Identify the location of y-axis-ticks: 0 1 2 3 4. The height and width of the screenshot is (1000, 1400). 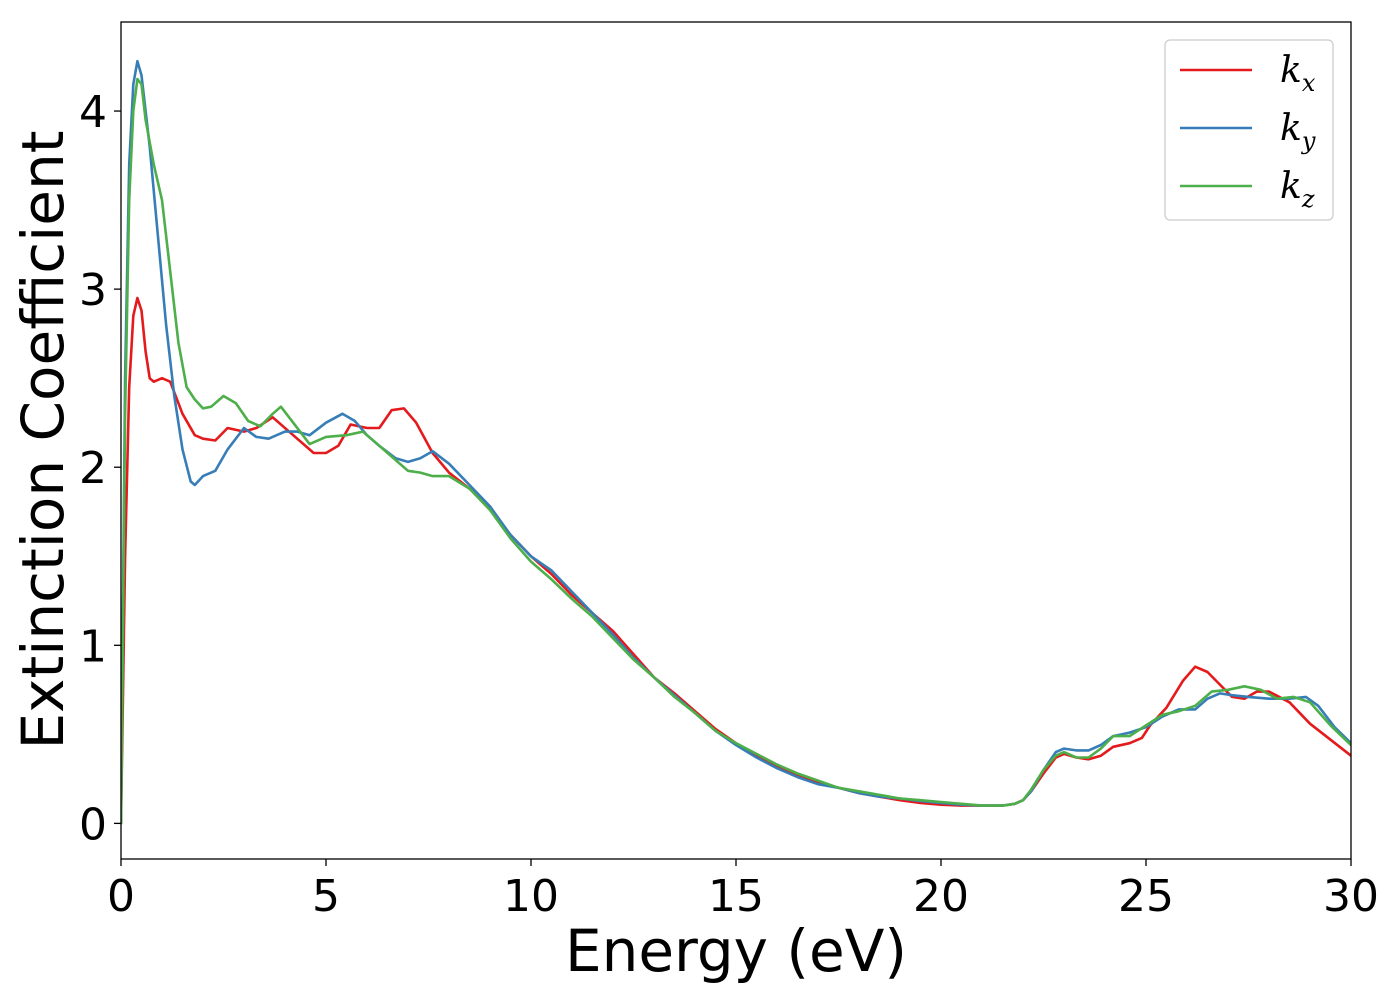
(100, 468).